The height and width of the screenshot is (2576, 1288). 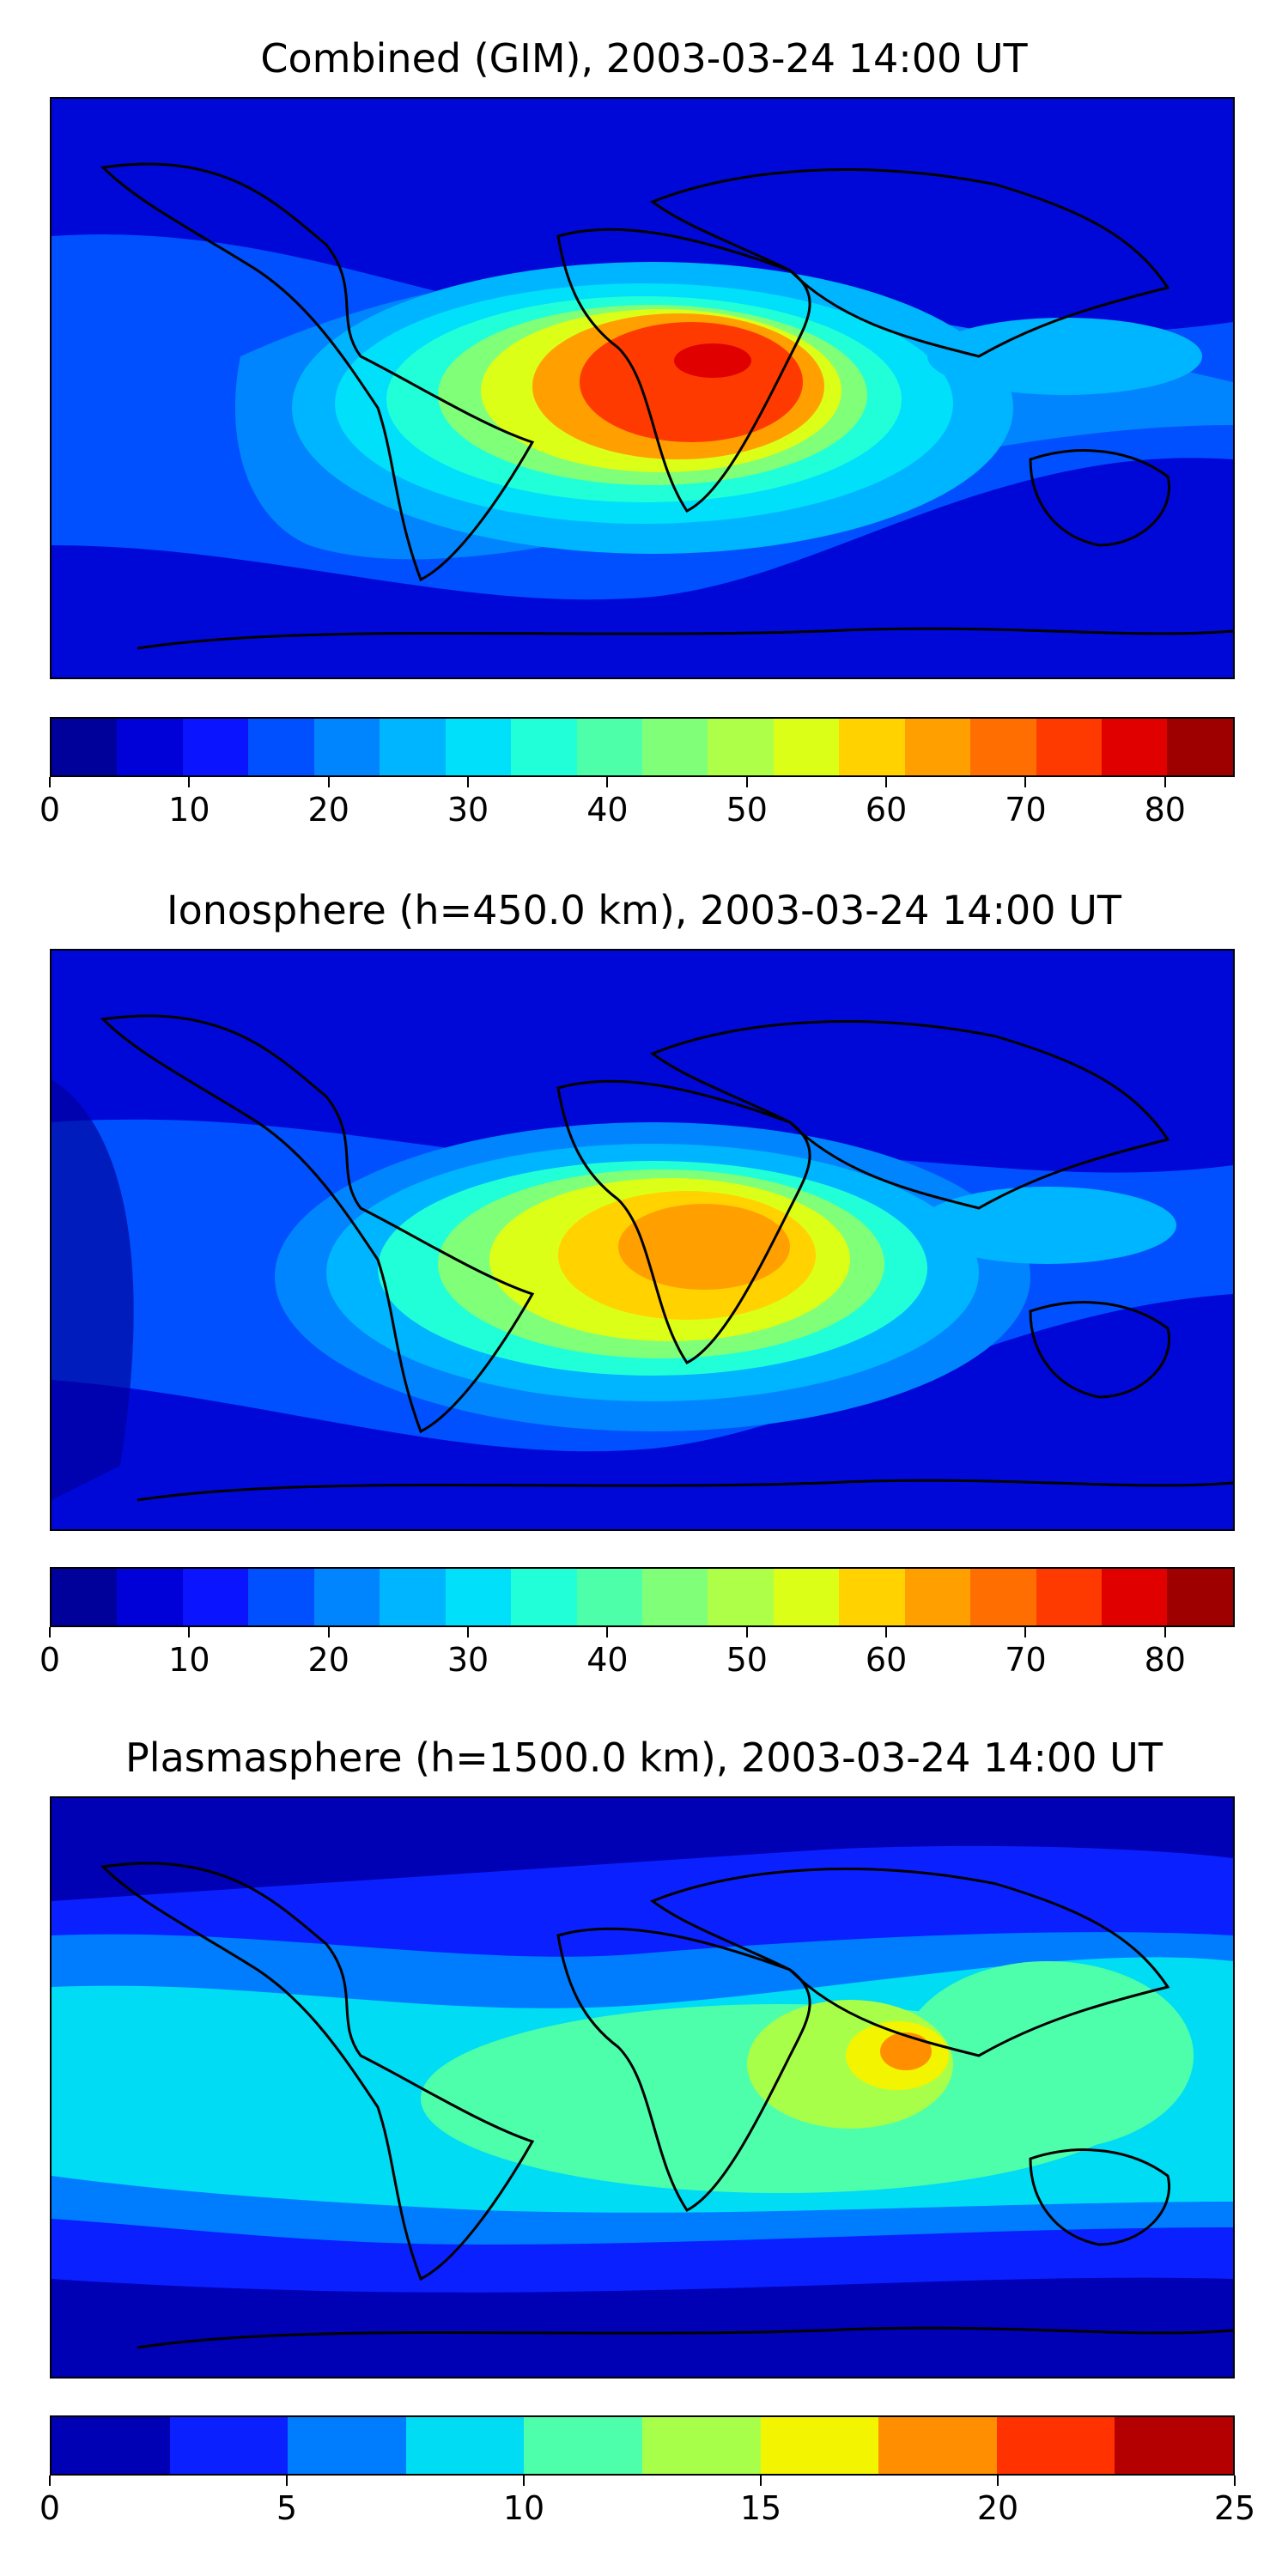 I want to click on colorbar-ticks-combined: 0 10 20 30 40 50 60 70 80, so click(x=637, y=803).